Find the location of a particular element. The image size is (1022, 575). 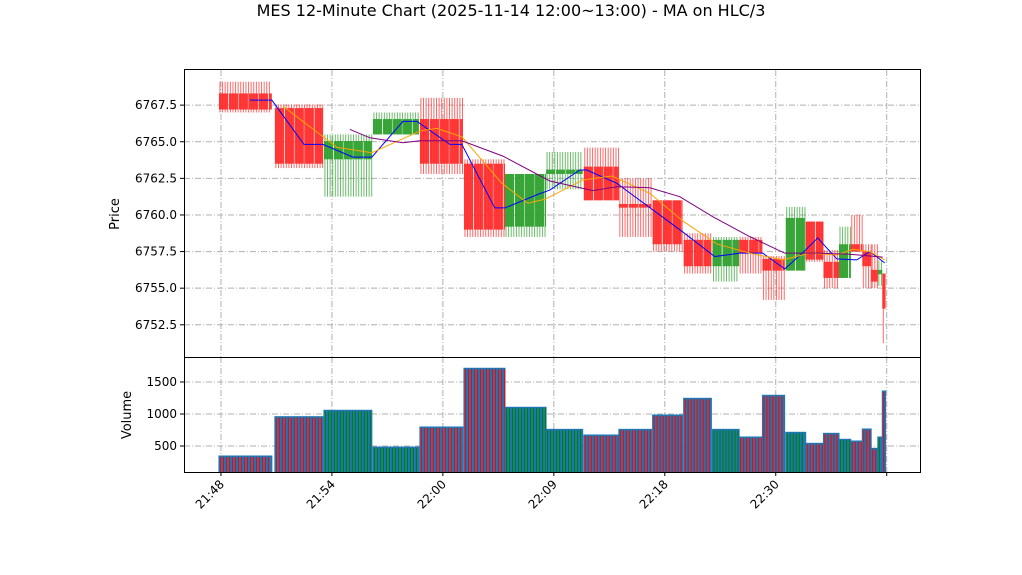

price-y-tick-label: 6760.0 is located at coordinates (156, 215).